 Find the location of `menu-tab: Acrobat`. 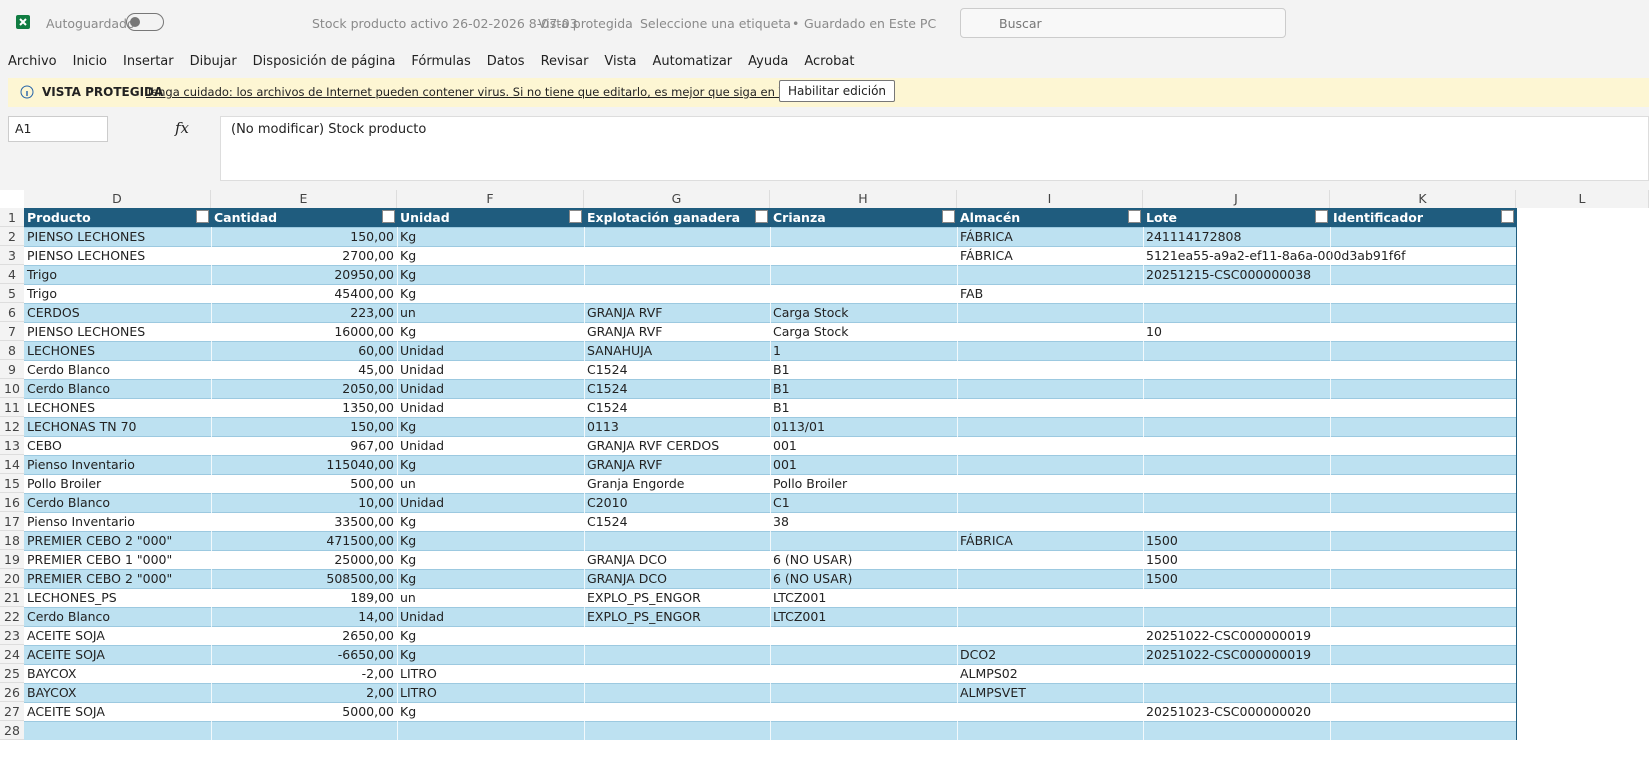

menu-tab: Acrobat is located at coordinates (829, 61).